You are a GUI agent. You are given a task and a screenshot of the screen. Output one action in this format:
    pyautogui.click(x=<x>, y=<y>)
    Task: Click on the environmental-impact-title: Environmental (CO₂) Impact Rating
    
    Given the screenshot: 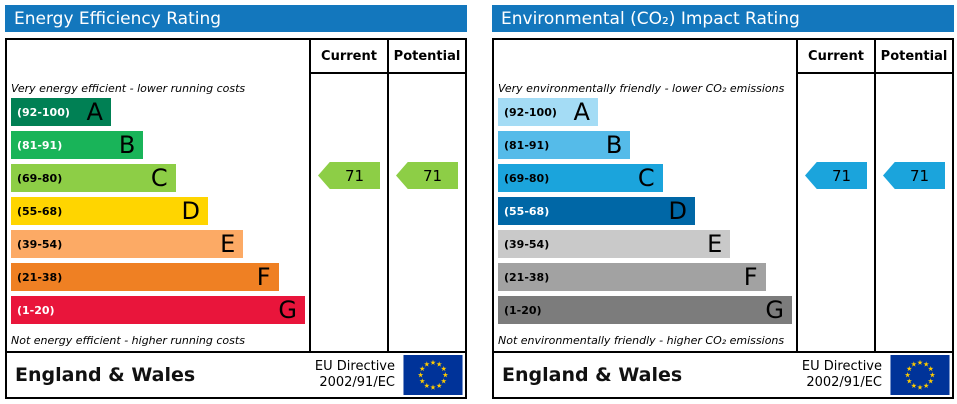 What is the action you would take?
    pyautogui.click(x=723, y=18)
    